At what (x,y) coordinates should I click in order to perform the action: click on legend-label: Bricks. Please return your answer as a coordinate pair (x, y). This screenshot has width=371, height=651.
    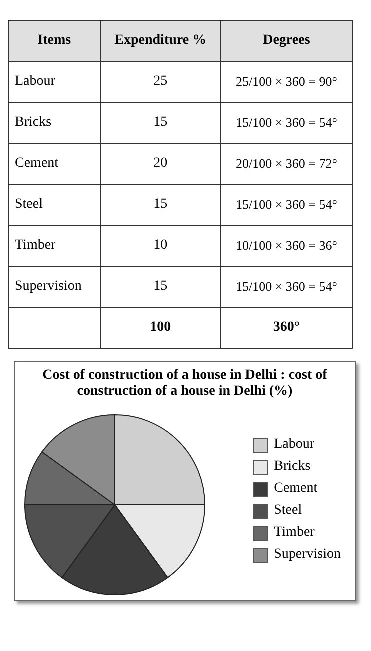
    Looking at the image, I should click on (292, 467).